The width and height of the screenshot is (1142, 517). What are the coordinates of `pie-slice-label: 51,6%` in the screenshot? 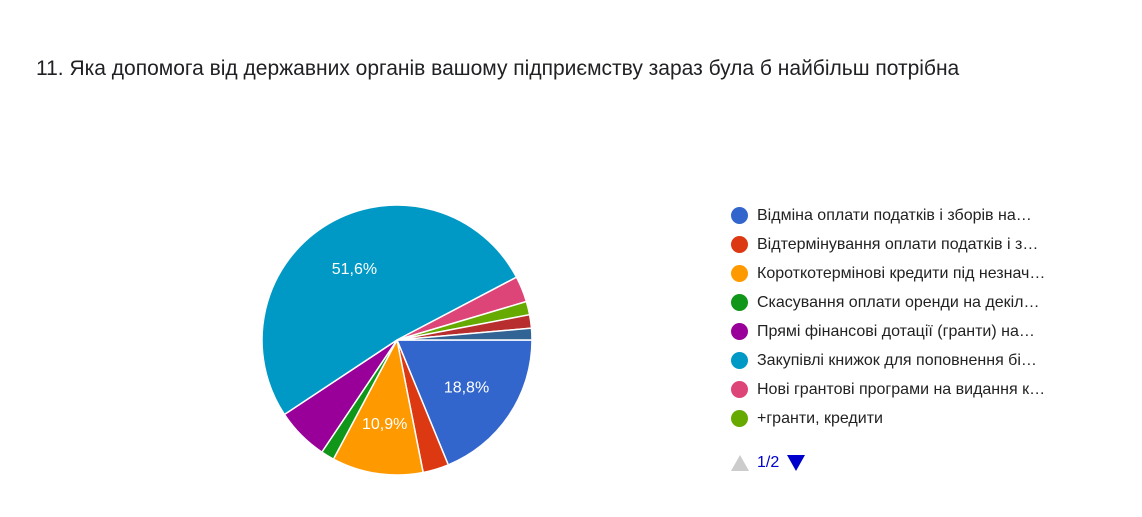 It's located at (354, 269).